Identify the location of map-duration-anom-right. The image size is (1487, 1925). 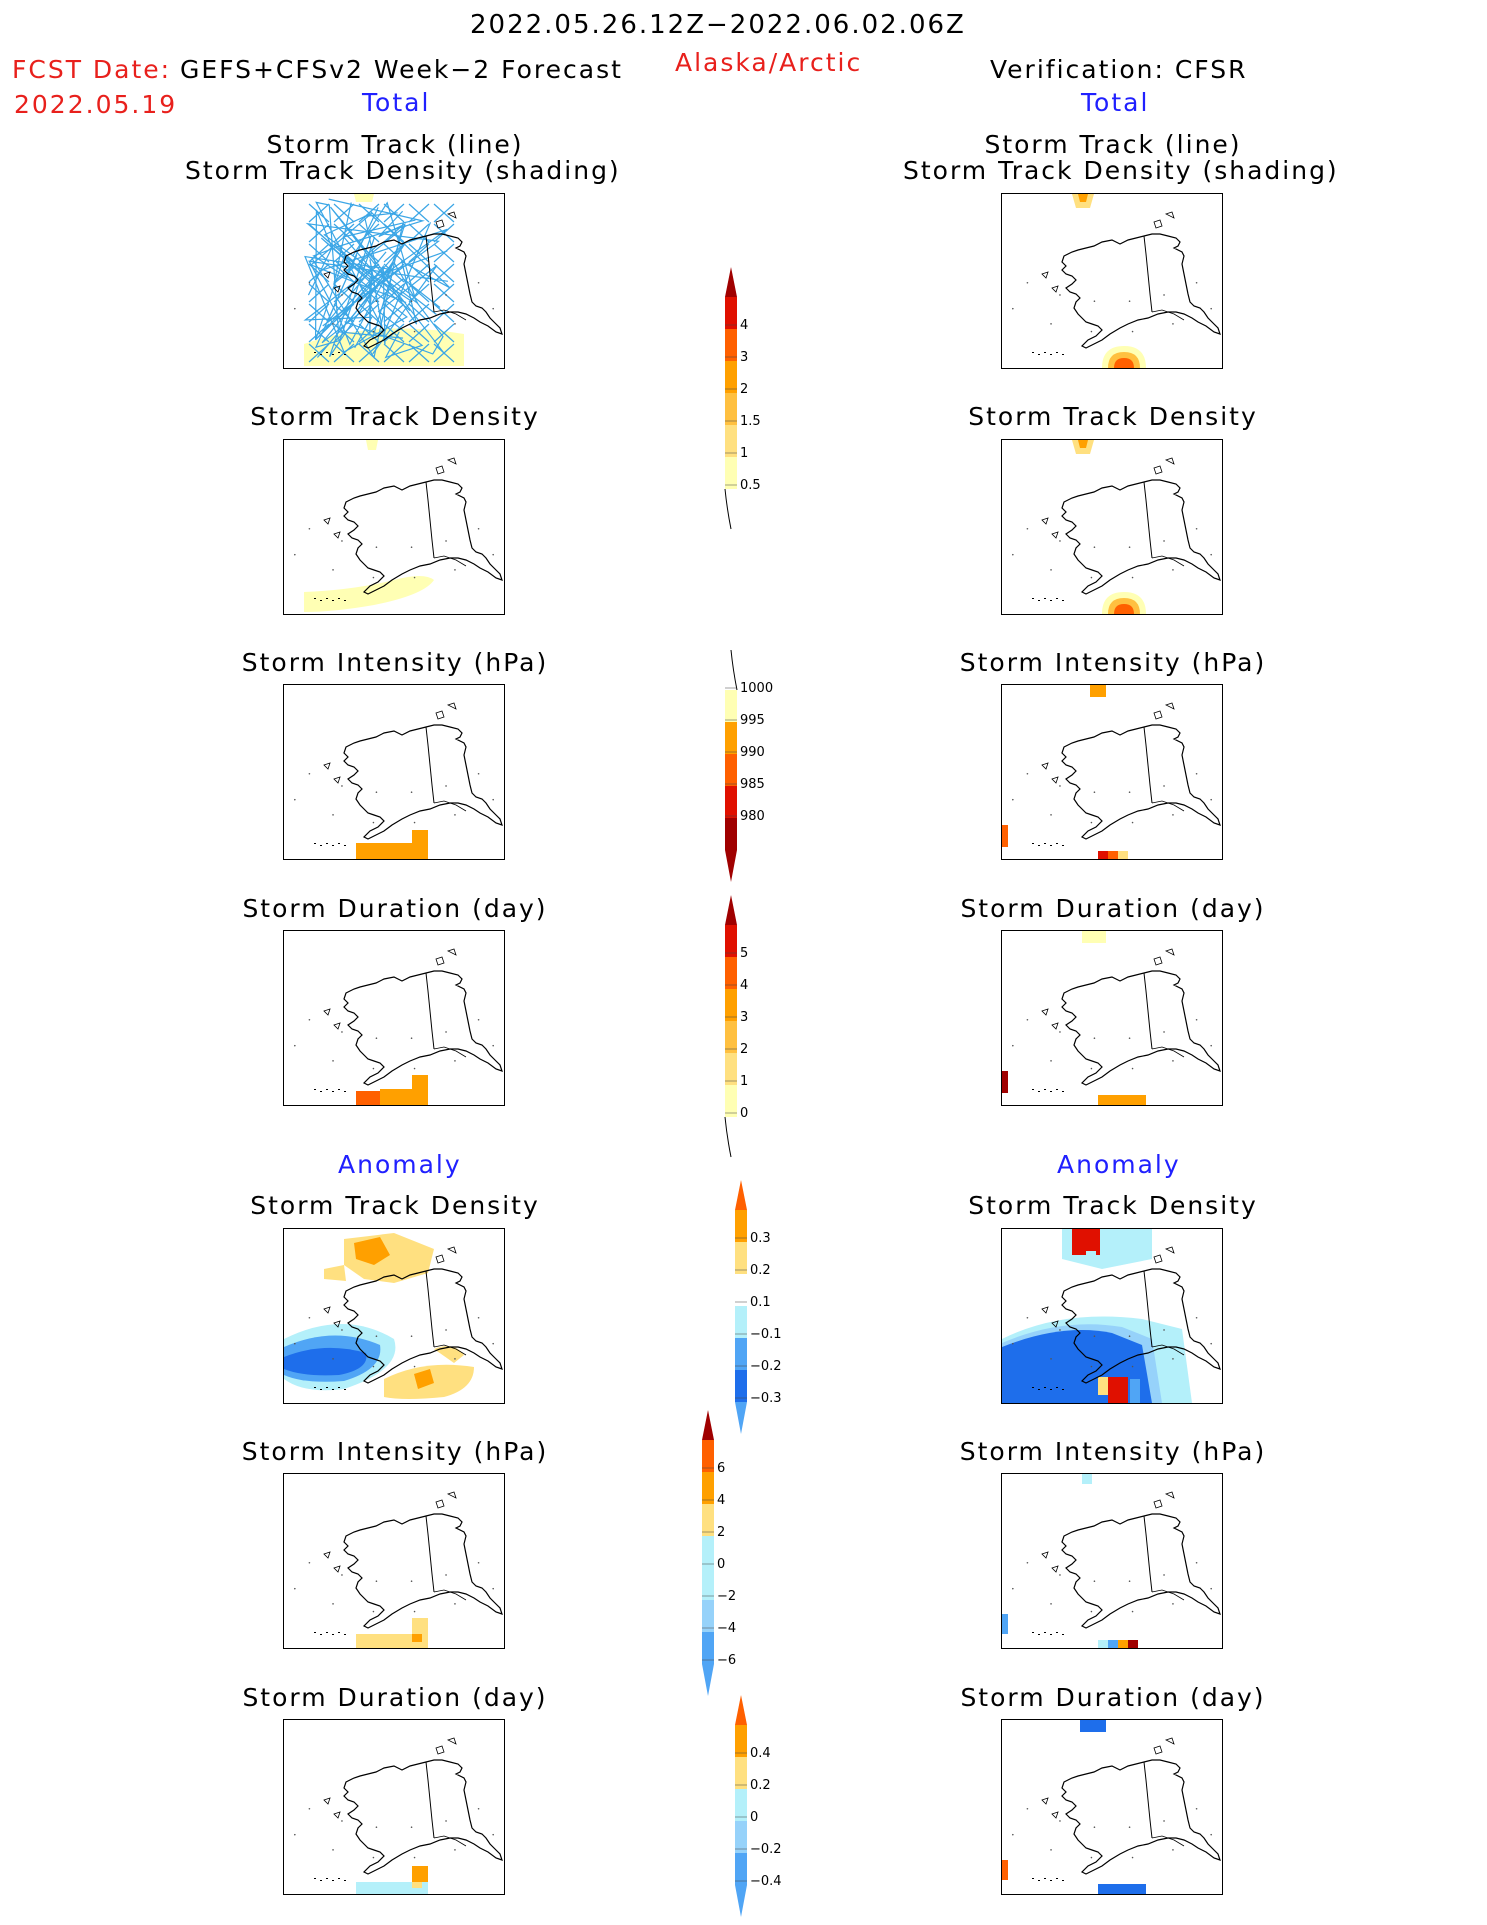
(1112, 1807).